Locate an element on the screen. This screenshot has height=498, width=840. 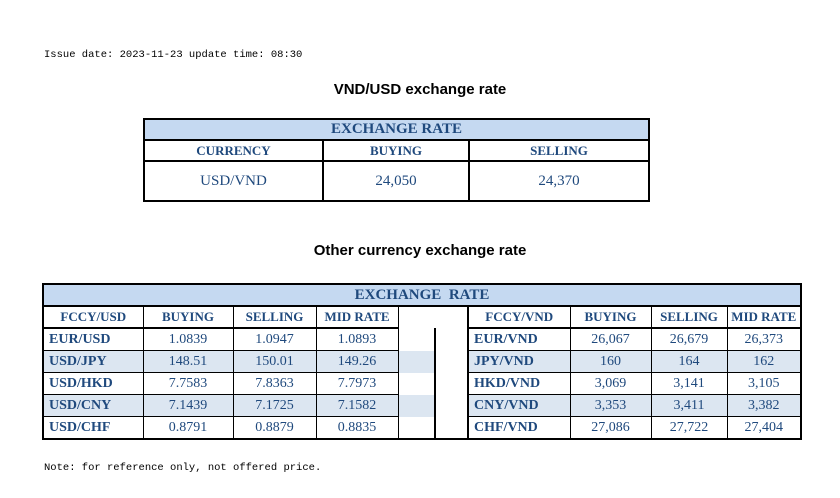
buying-rate-cell: 160 is located at coordinates (610, 361).